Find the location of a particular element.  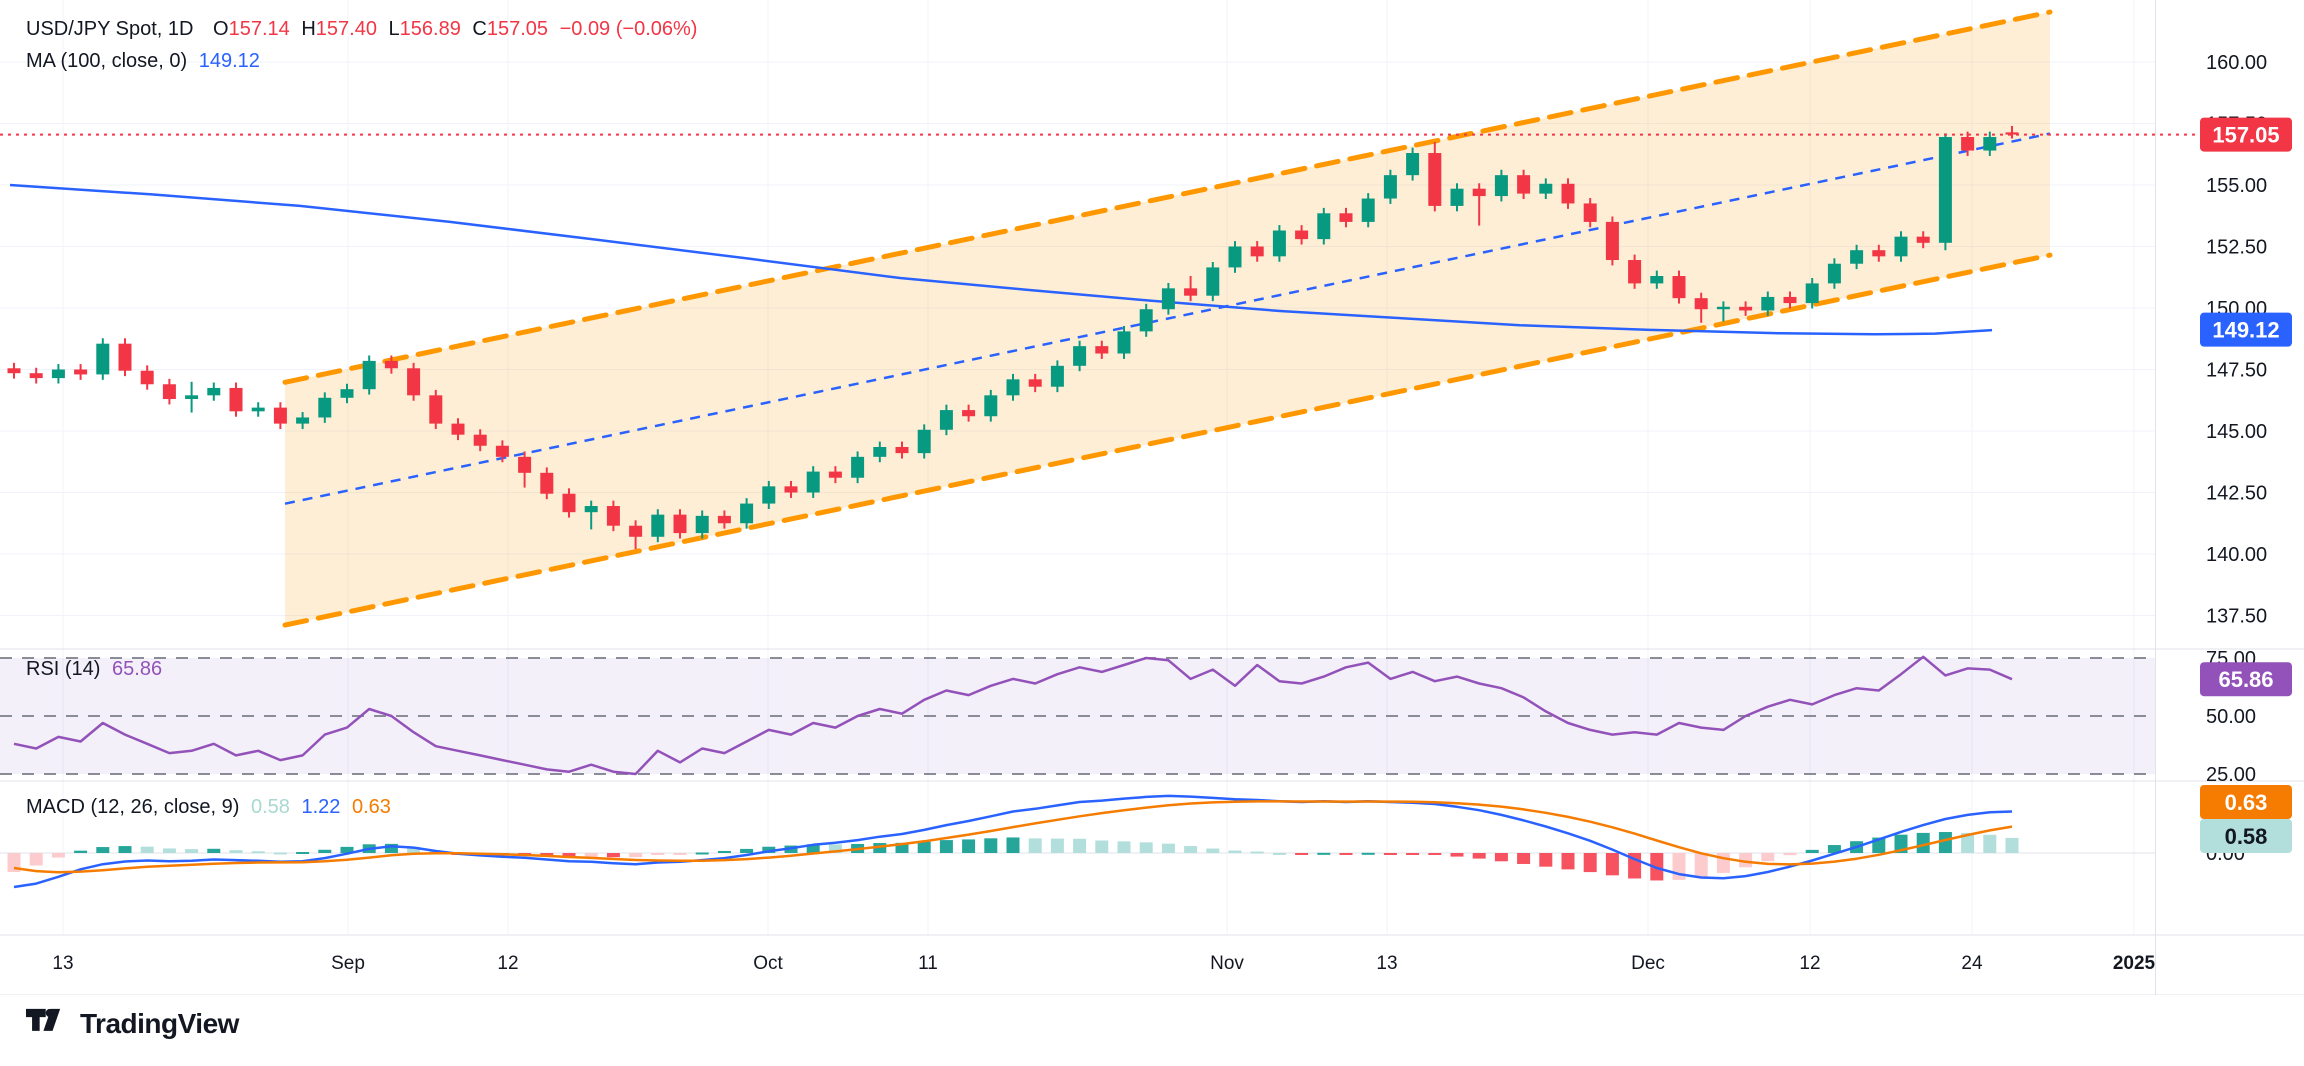

rsi-label: RSI (14) is located at coordinates (63, 669).